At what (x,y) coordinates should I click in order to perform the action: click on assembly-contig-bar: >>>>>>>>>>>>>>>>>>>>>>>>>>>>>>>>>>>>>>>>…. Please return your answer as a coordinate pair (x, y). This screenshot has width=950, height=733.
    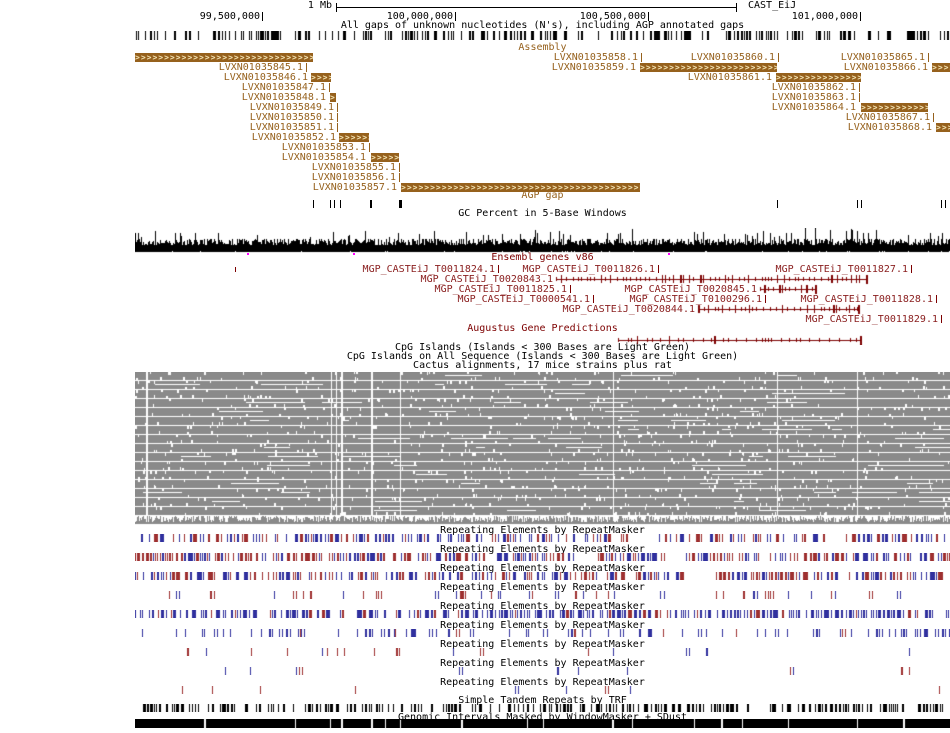
    Looking at the image, I should click on (520, 187).